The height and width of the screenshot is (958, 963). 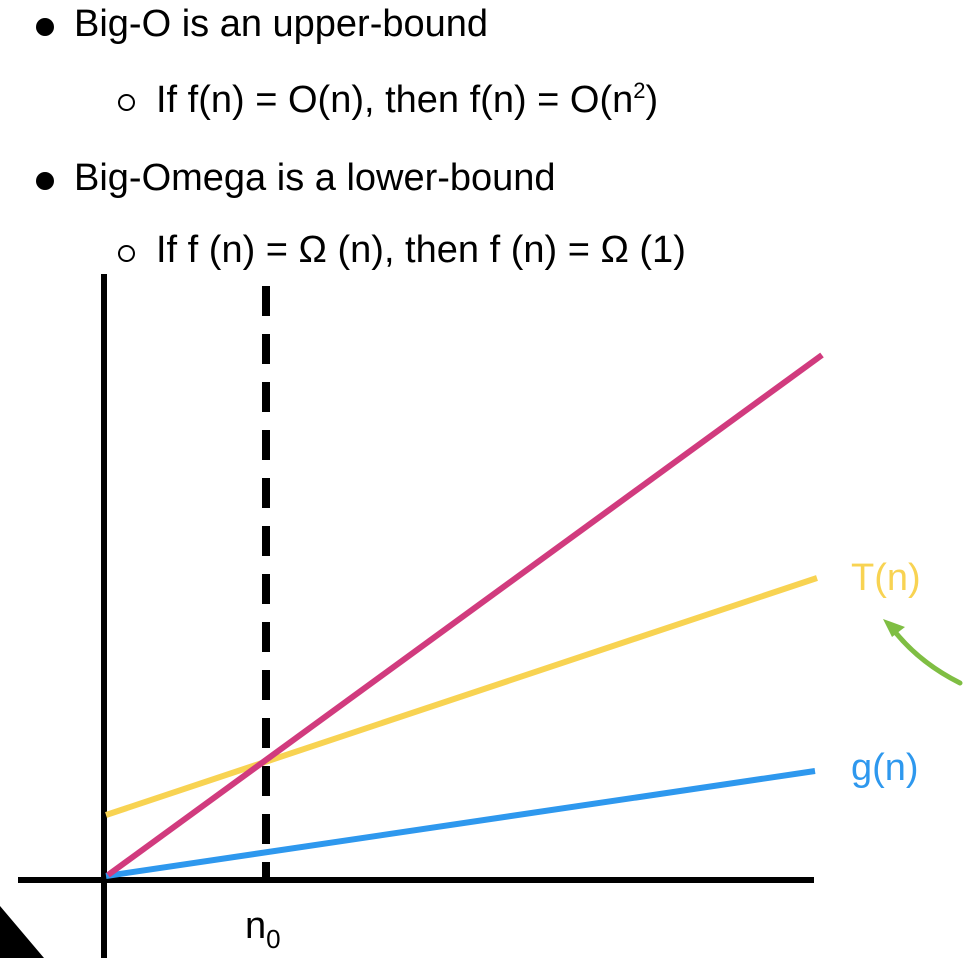 I want to click on g-n-label: g(n), so click(x=885, y=768).